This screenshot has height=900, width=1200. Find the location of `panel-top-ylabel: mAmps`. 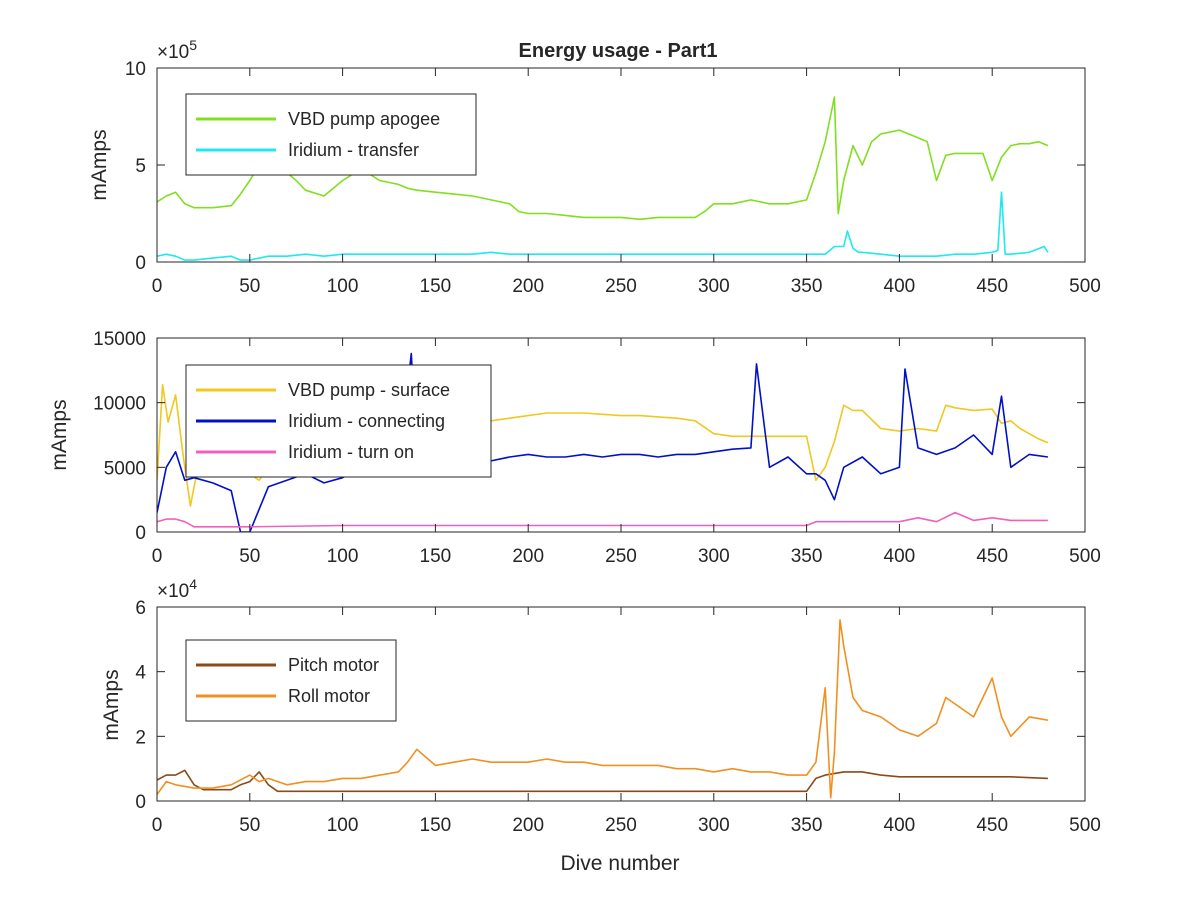

panel-top-ylabel: mAmps is located at coordinates (99, 164).